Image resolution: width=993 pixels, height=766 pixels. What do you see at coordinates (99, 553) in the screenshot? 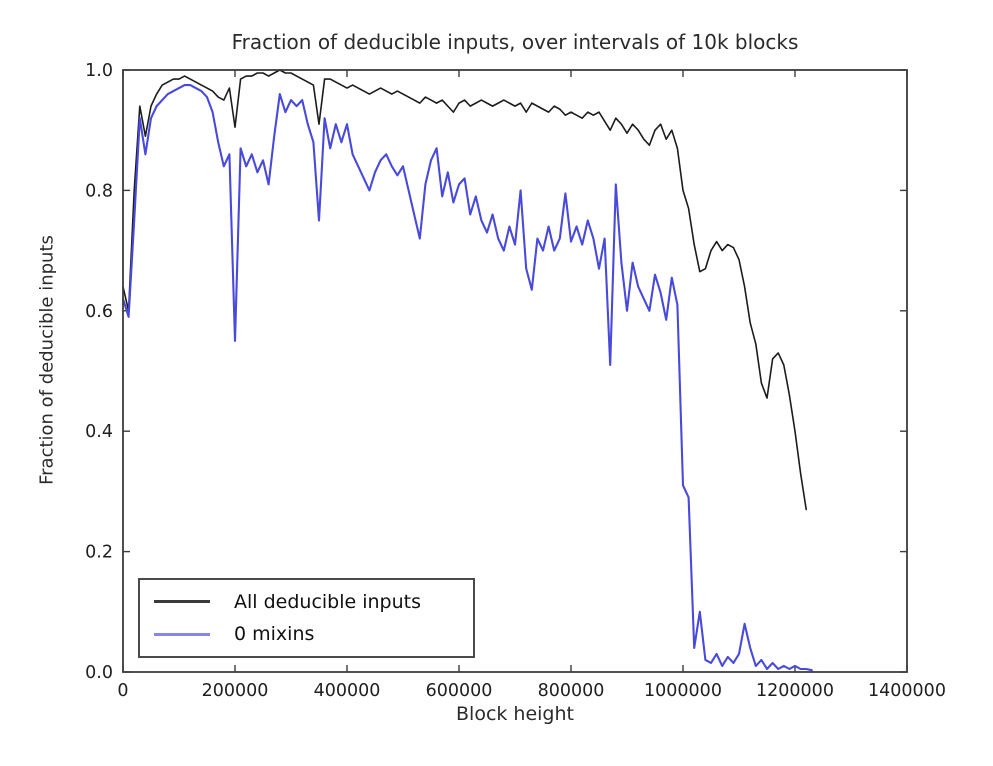
I see `y-tick-label: 0.2` at bounding box center [99, 553].